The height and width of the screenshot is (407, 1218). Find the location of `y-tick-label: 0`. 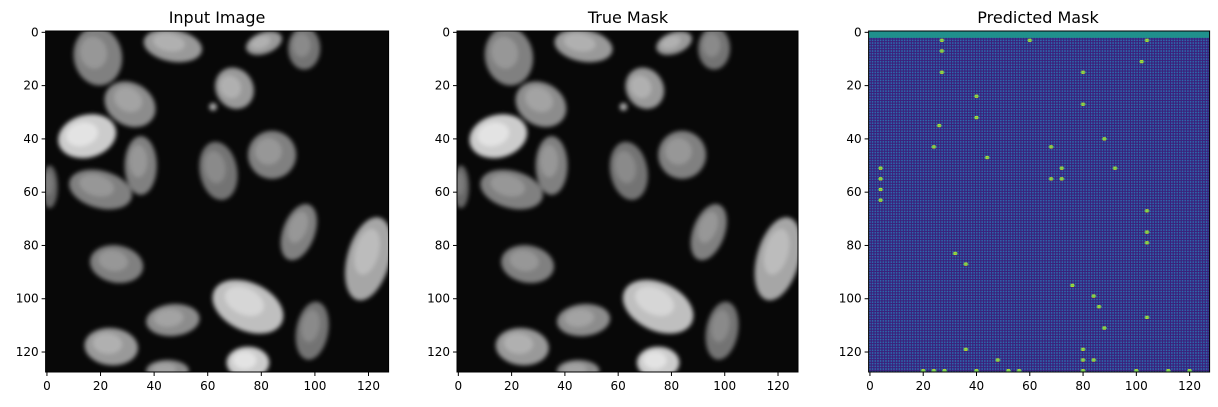

y-tick-label: 0 is located at coordinates (858, 32).